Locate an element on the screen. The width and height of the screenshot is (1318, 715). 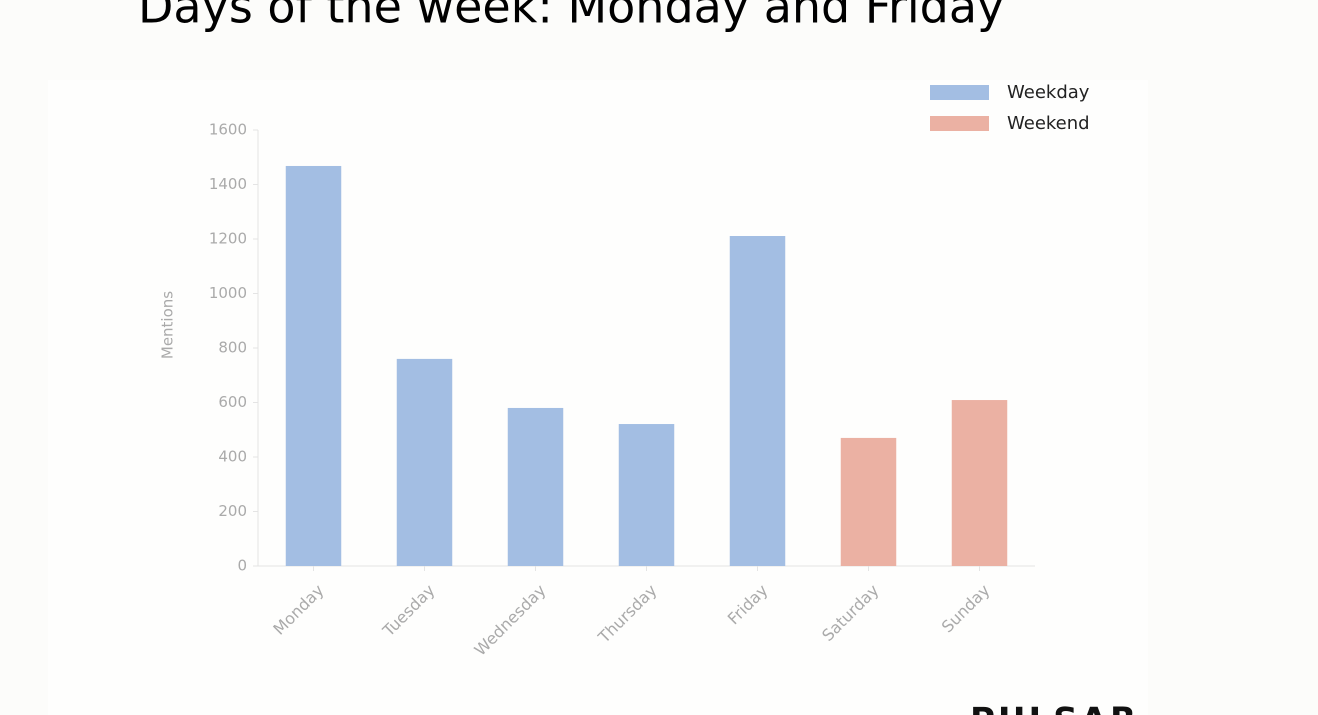
y-tick-label: 1600 is located at coordinates (228, 130).